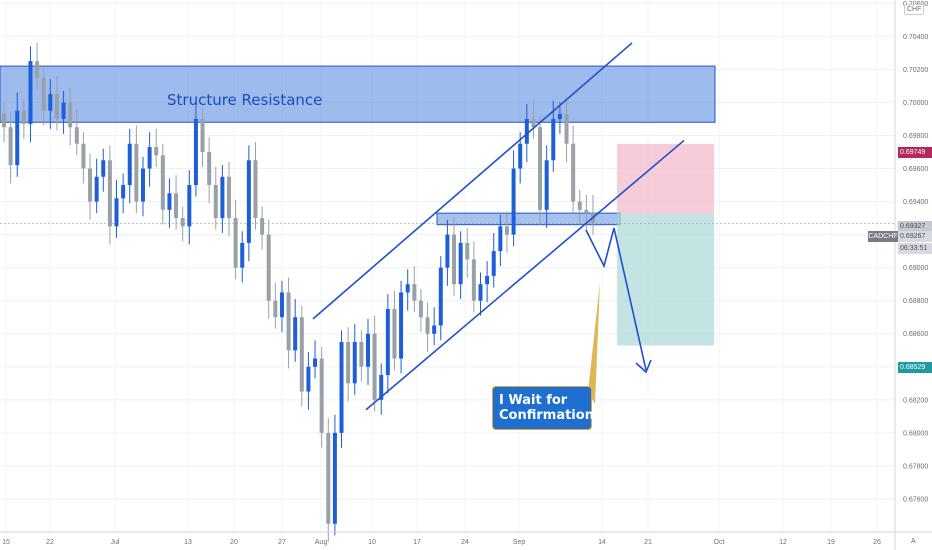 This screenshot has width=932, height=550. What do you see at coordinates (831, 542) in the screenshot?
I see `date-tick-label: 19` at bounding box center [831, 542].